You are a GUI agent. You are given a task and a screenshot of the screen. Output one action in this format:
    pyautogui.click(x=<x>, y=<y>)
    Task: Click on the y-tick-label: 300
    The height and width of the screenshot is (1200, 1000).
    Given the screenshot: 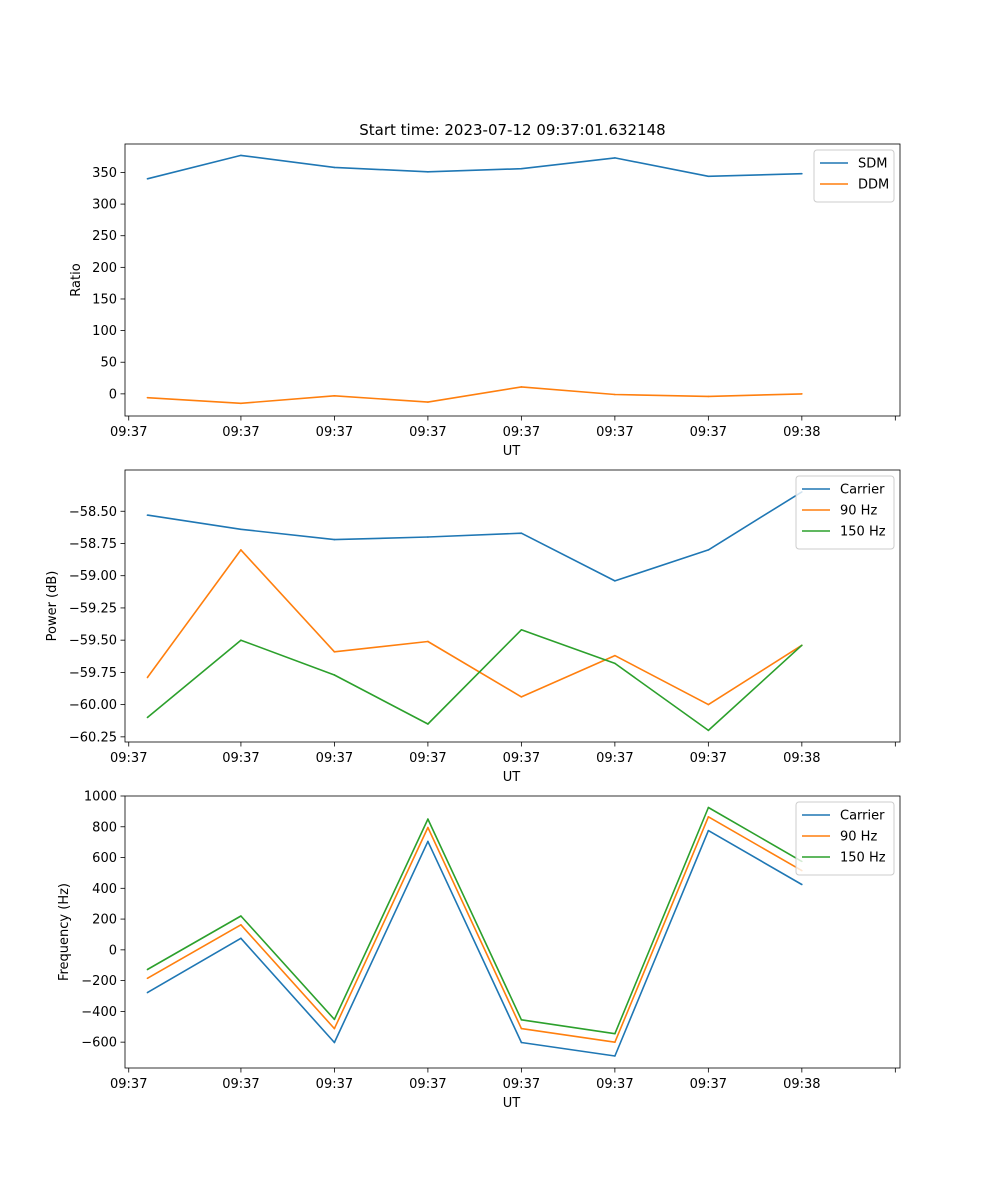 What is the action you would take?
    pyautogui.click(x=104, y=205)
    